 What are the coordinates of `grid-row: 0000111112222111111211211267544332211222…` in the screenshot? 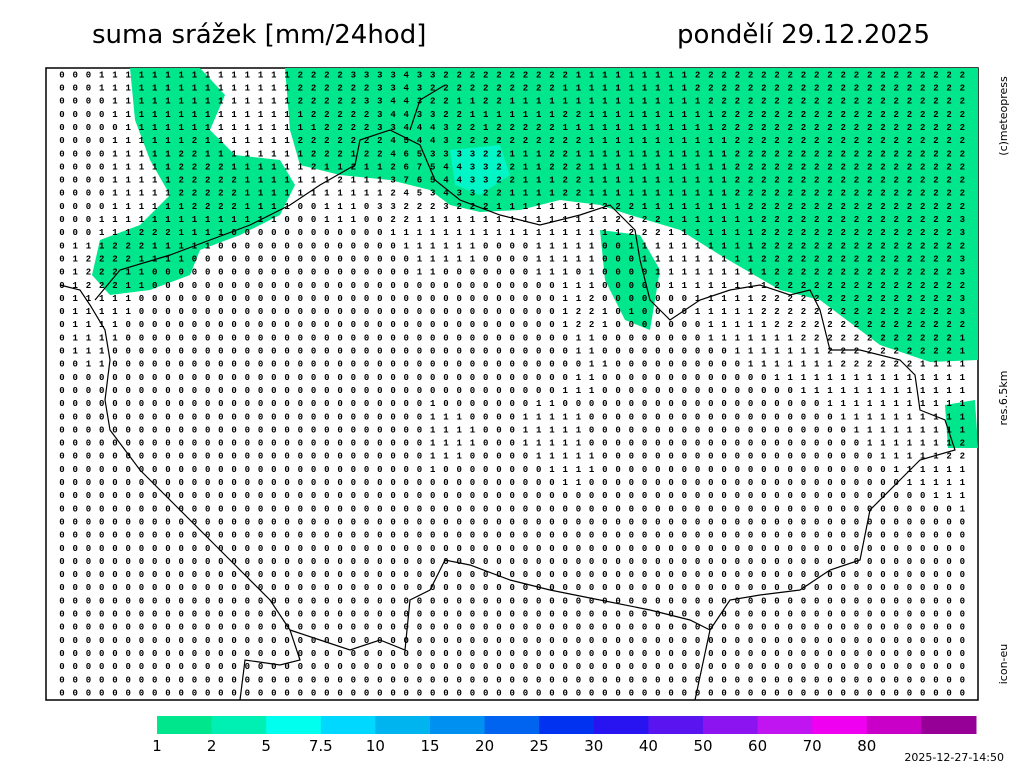 It's located at (516, 167).